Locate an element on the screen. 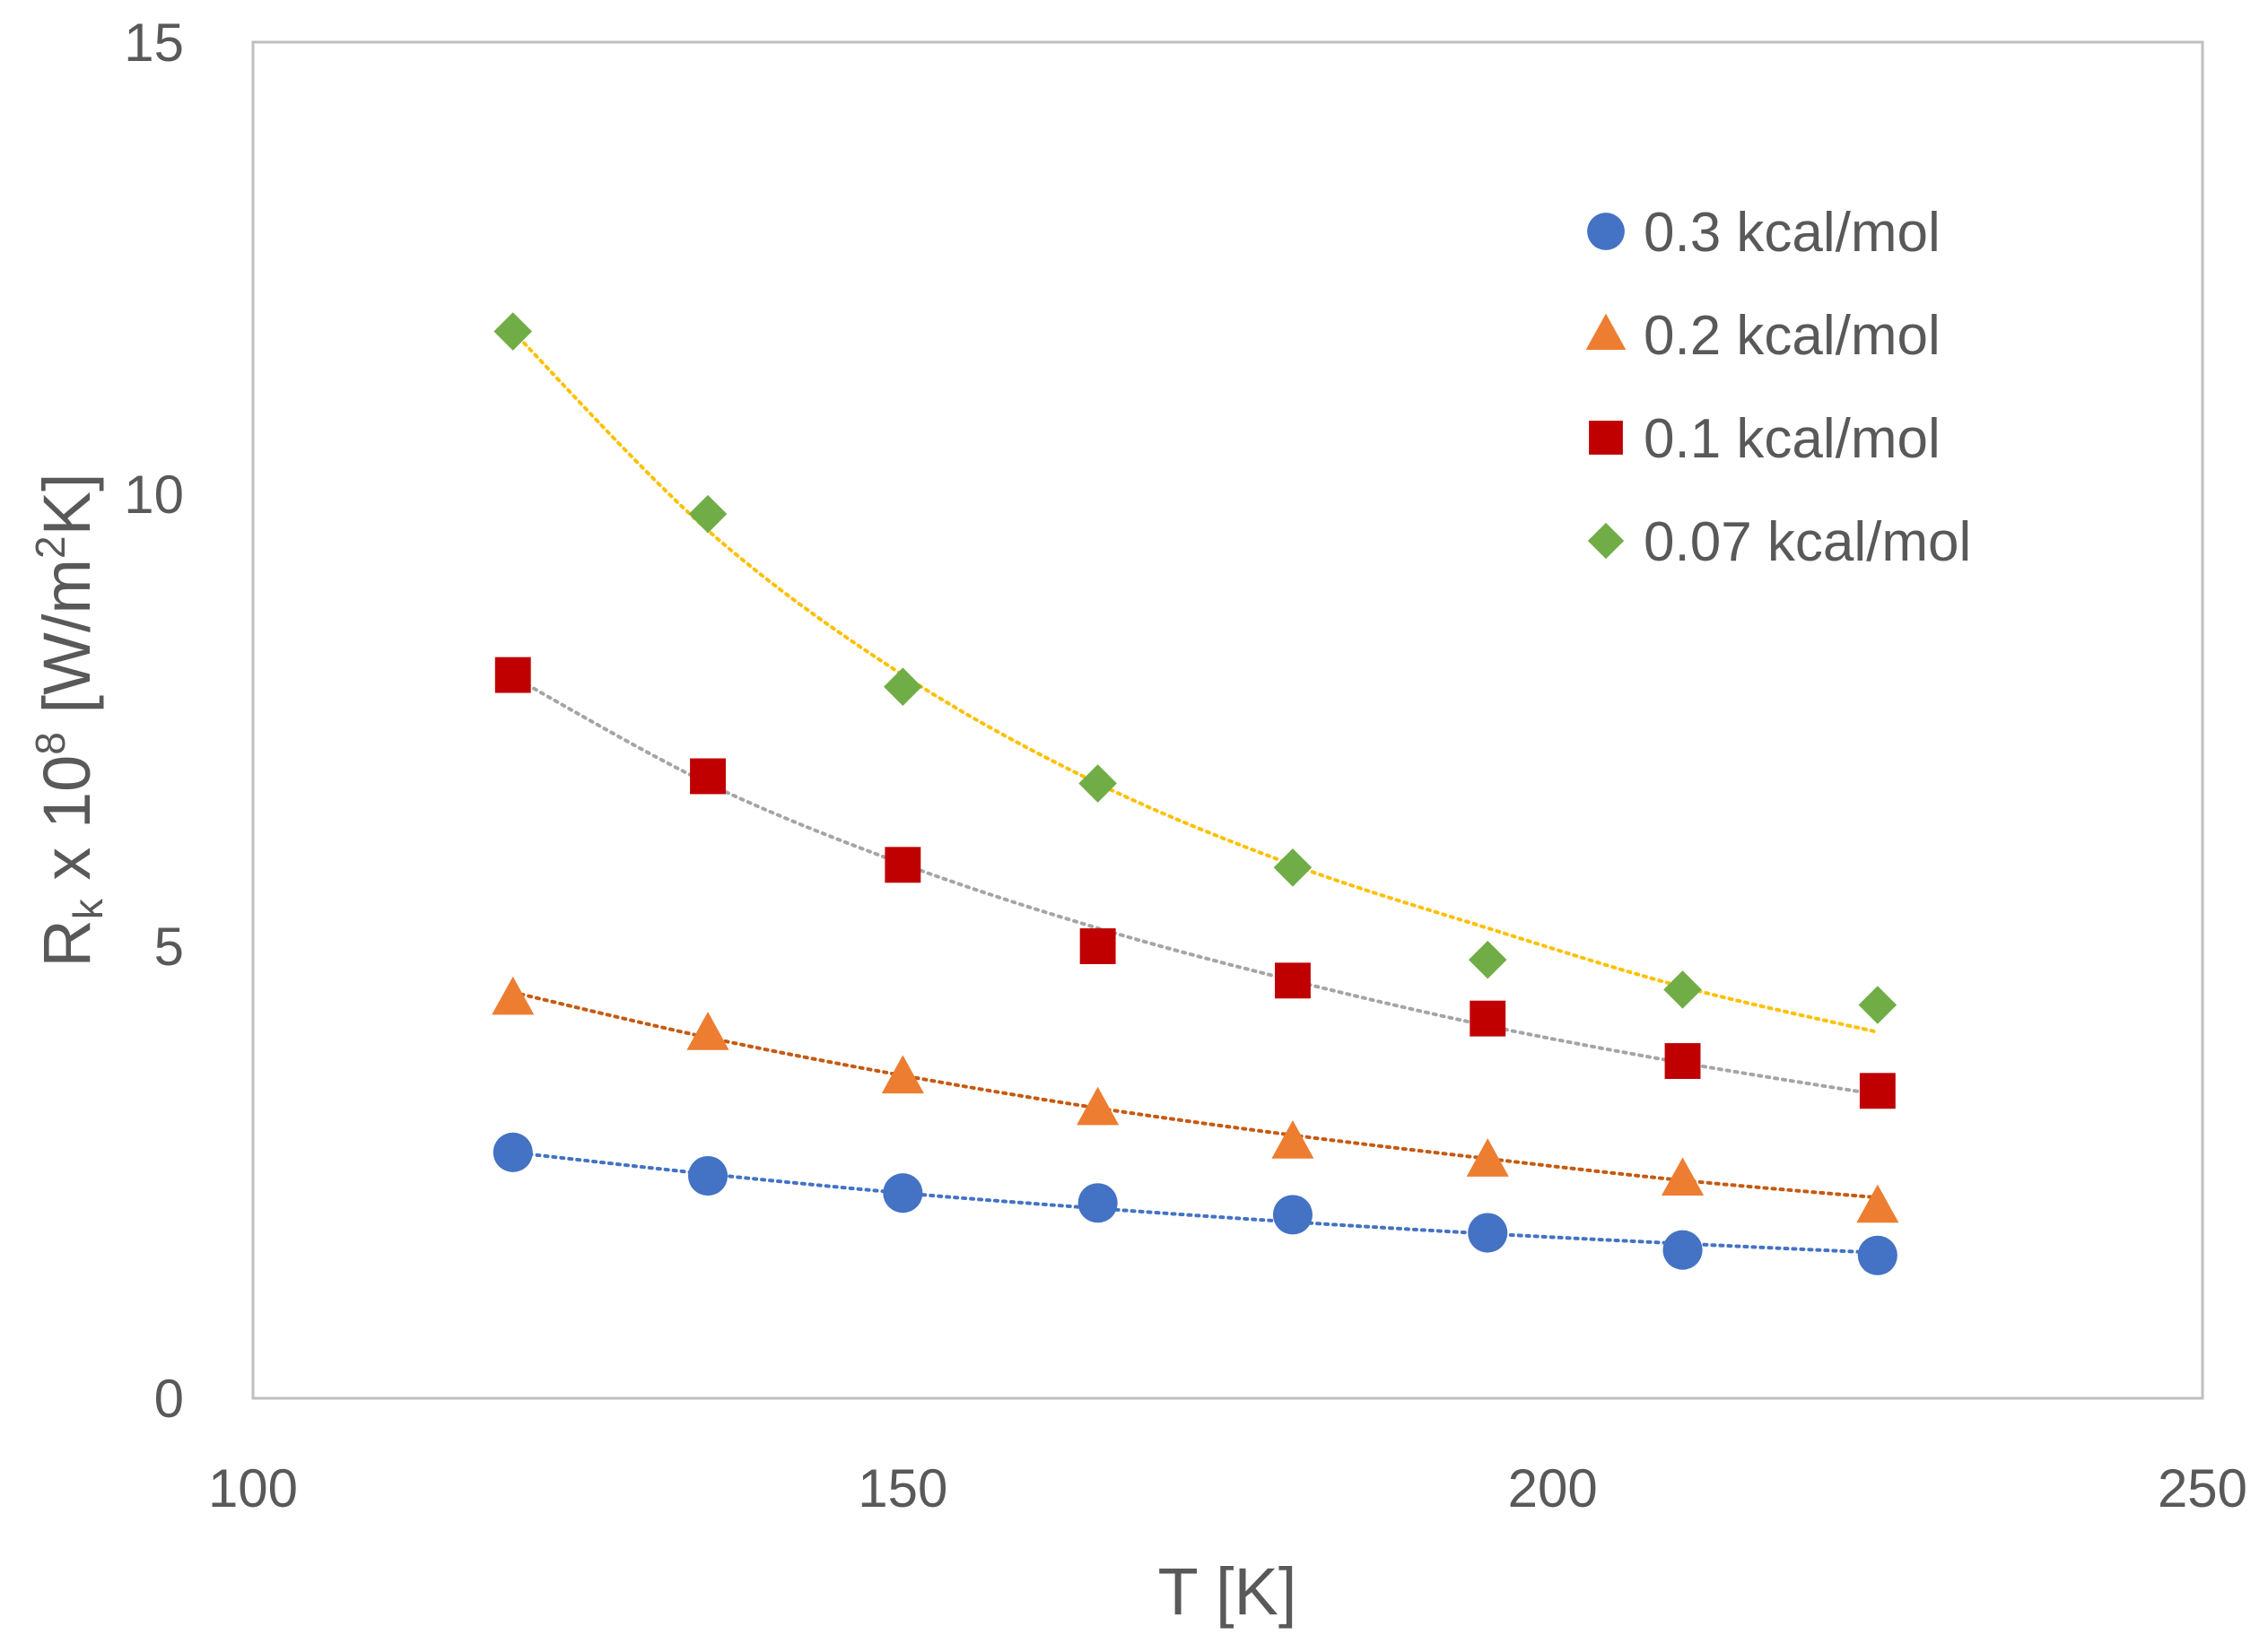 The image size is (2268, 1644). y-tick-label: 10 is located at coordinates (154, 495).